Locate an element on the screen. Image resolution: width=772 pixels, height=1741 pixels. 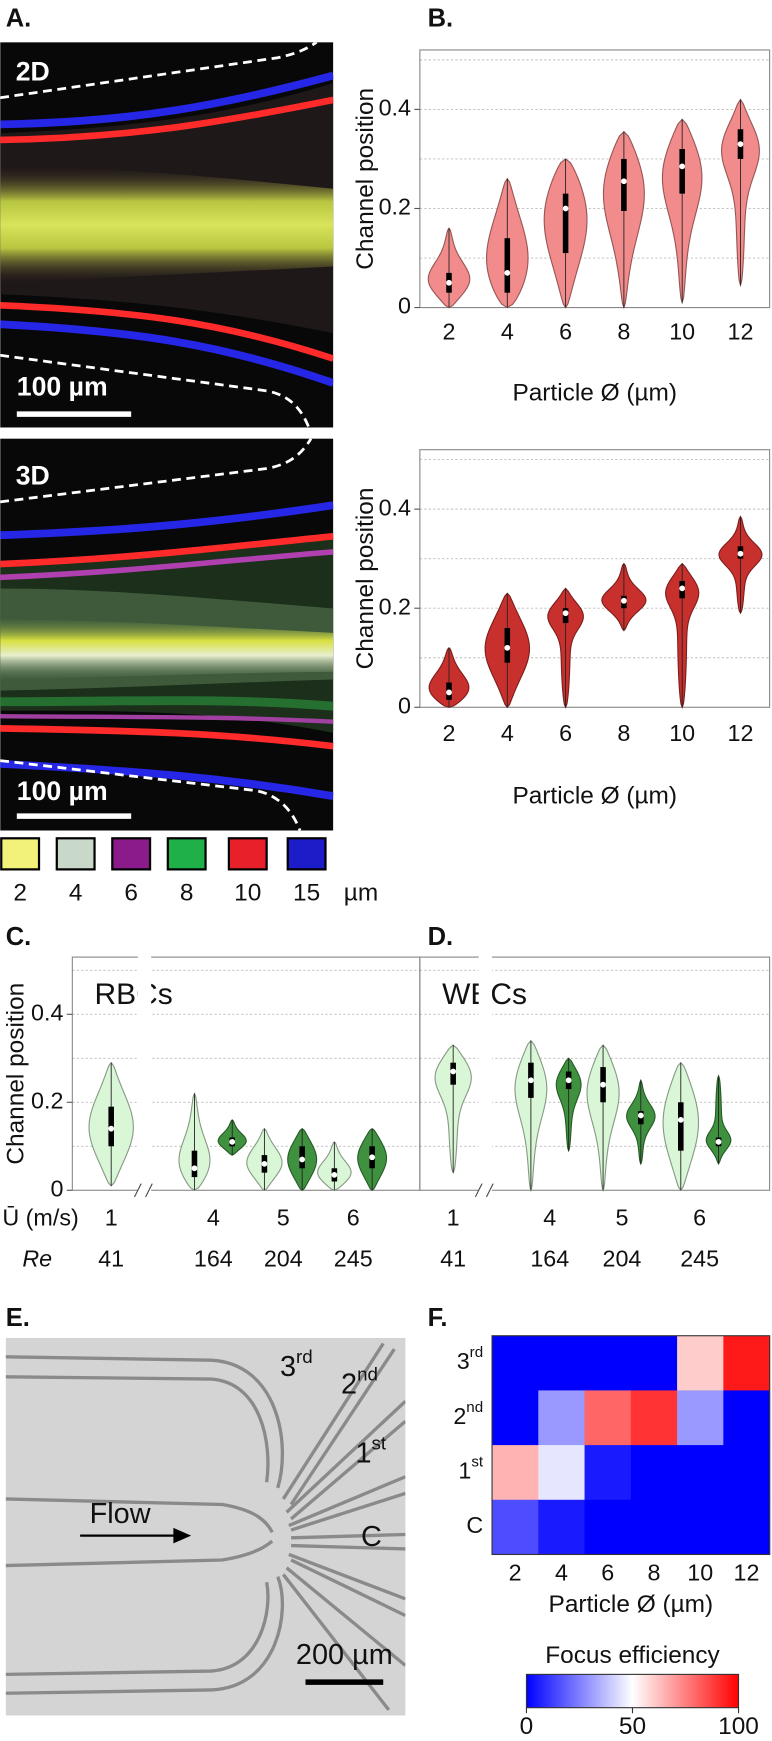
micrograph-3d is located at coordinates (167, 634).